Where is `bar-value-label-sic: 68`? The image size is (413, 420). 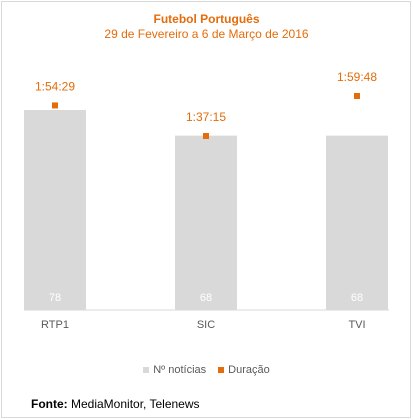 bar-value-label-sic: 68 is located at coordinates (206, 298).